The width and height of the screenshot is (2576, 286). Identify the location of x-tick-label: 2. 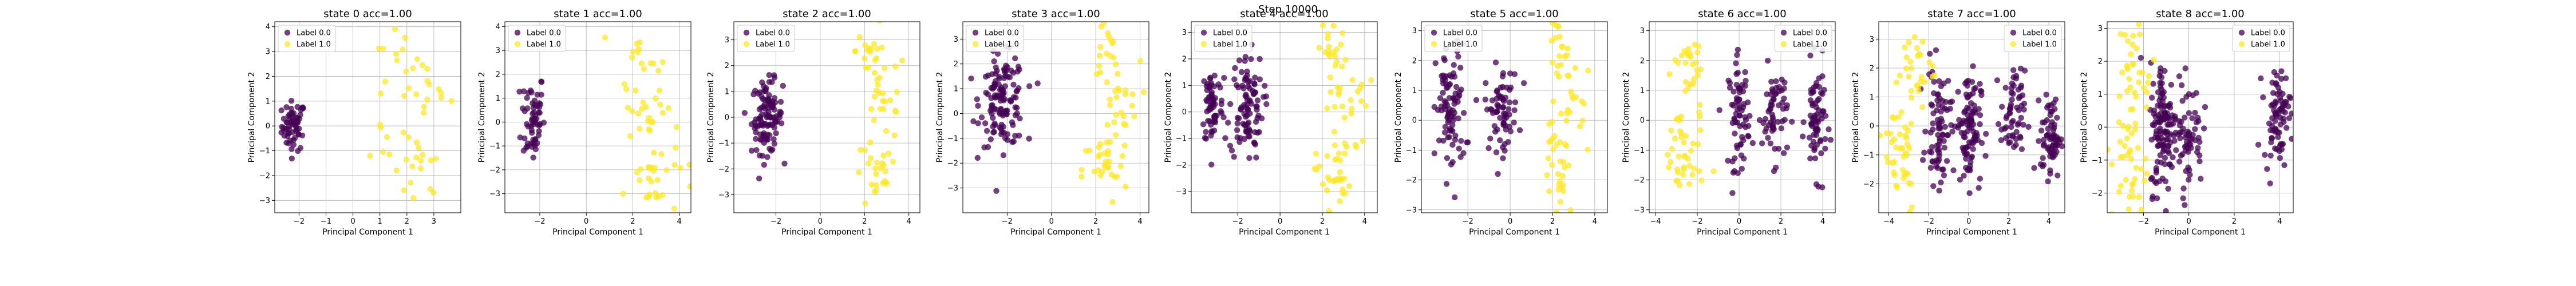
(632, 221).